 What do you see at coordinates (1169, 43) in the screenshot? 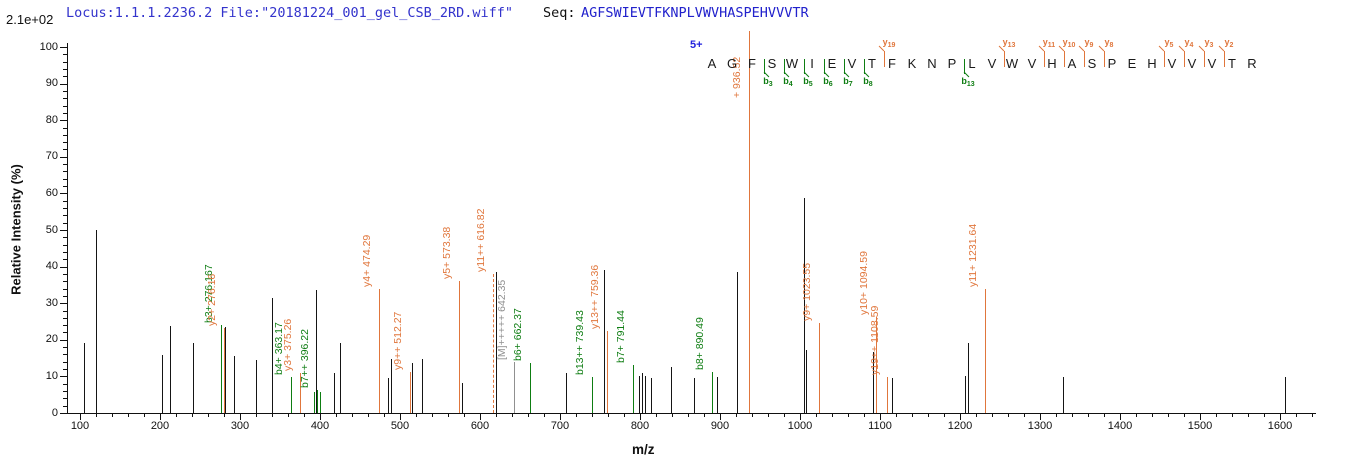
I see `y-ion-label: y5` at bounding box center [1169, 43].